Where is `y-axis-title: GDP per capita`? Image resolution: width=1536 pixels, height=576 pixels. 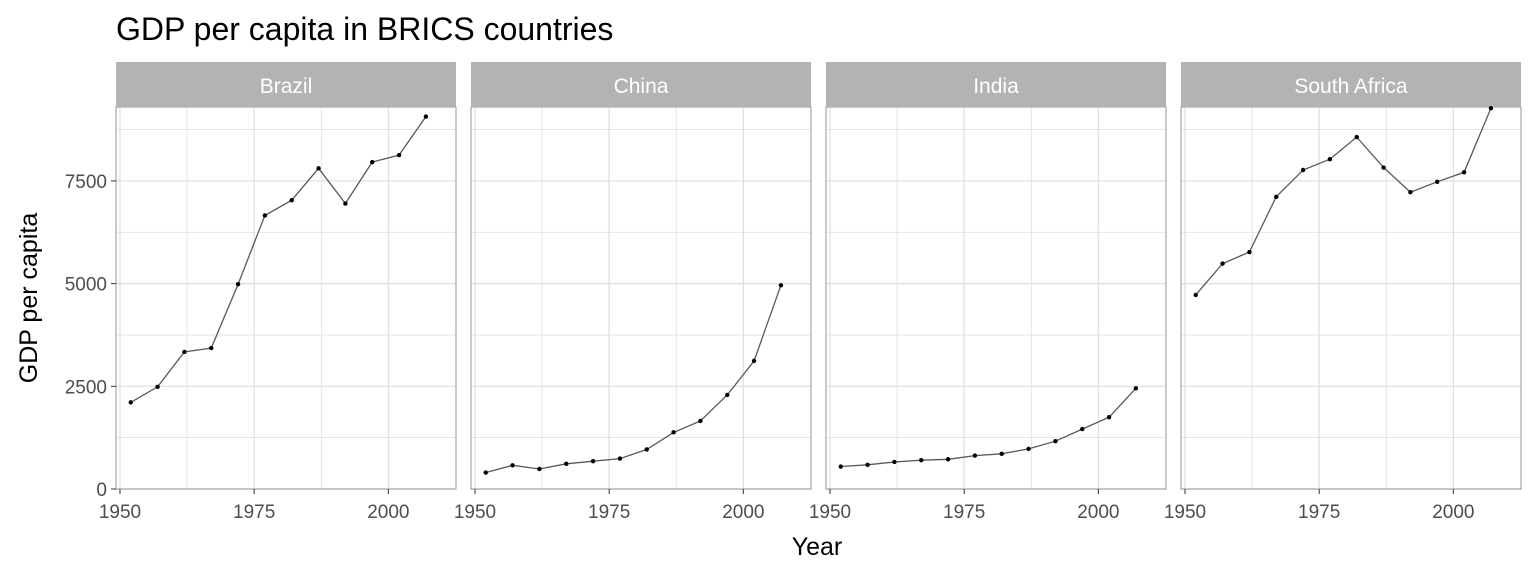 y-axis-title: GDP per capita is located at coordinates (29, 298).